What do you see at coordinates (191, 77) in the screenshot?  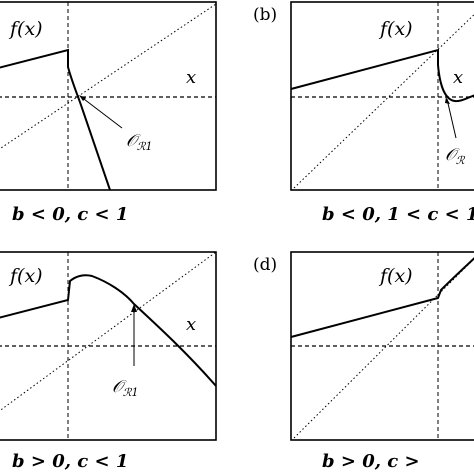 I see `panel-a-x-label: x` at bounding box center [191, 77].